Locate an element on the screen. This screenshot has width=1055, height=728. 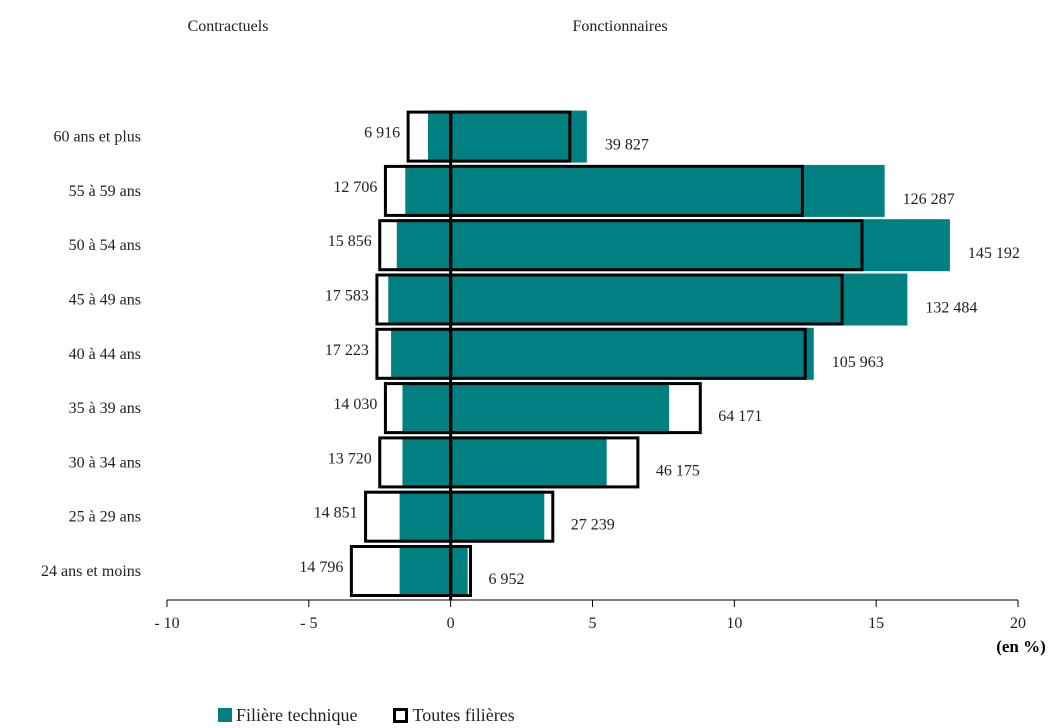
value-label-fonctionnaires: 39 827 is located at coordinates (627, 145).